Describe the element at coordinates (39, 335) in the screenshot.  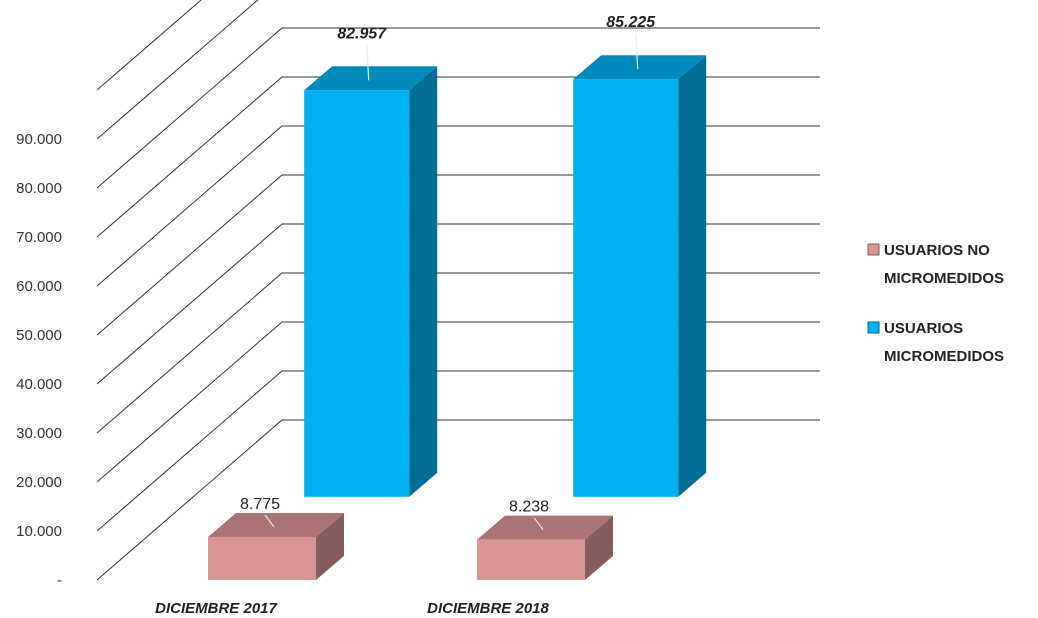
I see `y-tick-label: 50.000` at that location.